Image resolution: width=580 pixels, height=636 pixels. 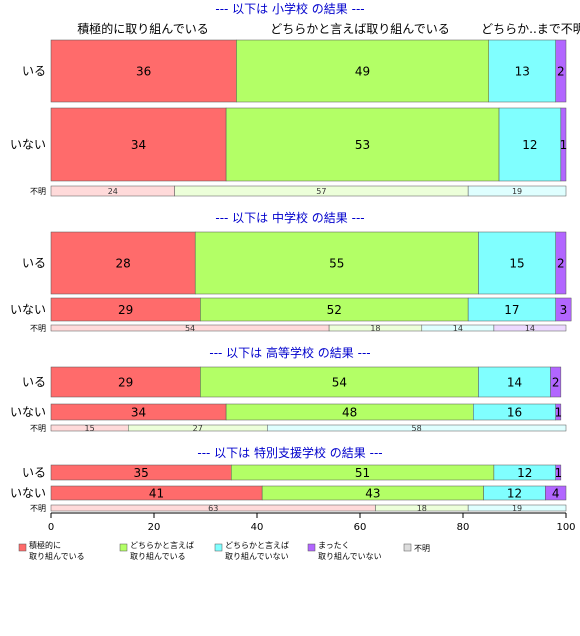 I want to click on data-label: 63, so click(x=213, y=508).